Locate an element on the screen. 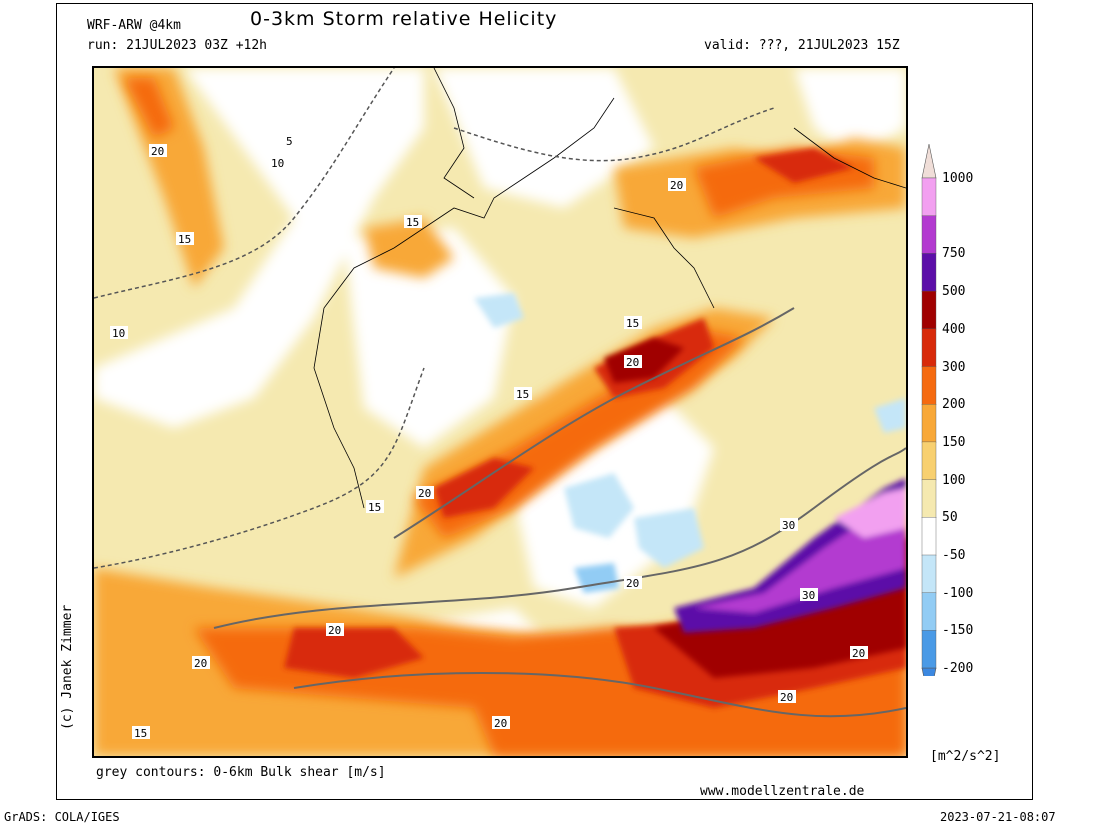 This screenshot has height=825, width=1100. run-label: run: 21JUL2023 03Z +12h is located at coordinates (177, 45).